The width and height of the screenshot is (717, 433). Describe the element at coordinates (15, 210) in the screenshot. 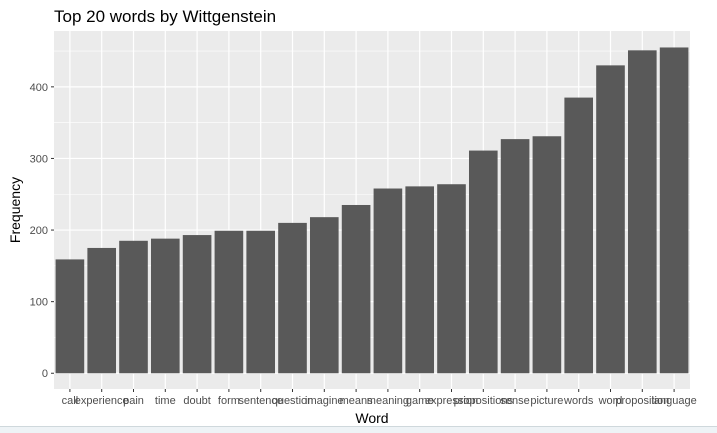

I see `y-axis-title: Frequency` at that location.